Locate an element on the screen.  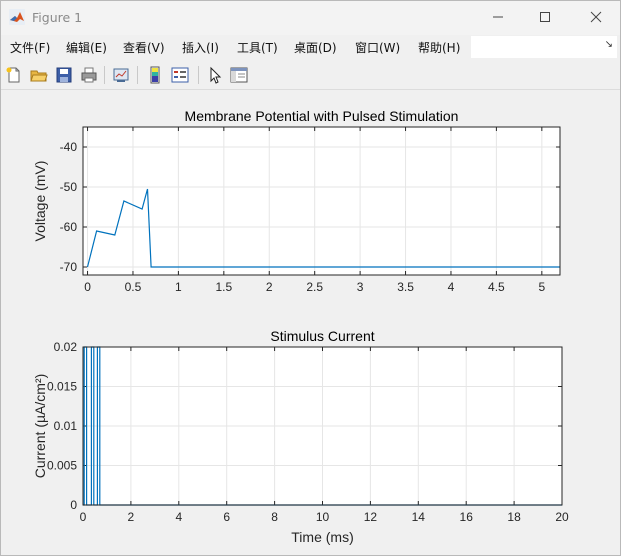
x-tick-label: 18 is located at coordinates (514, 517).